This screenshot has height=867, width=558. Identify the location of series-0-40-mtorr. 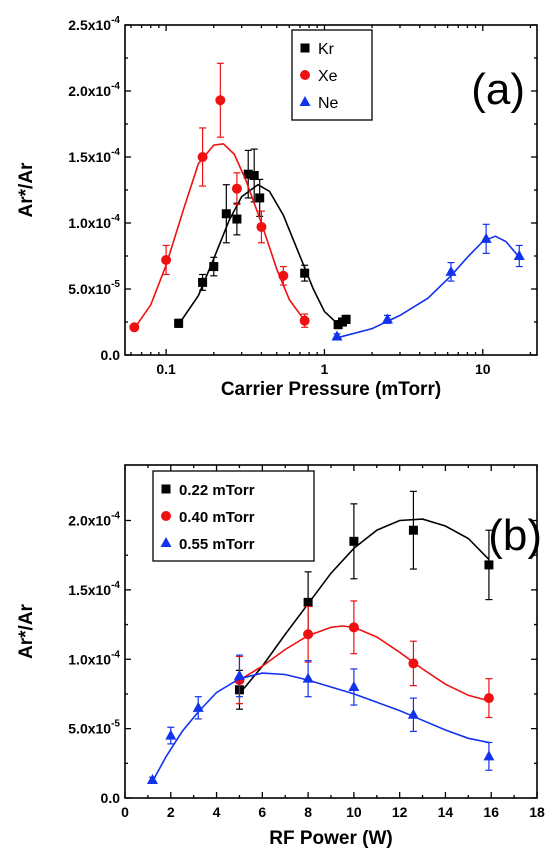
(364, 659).